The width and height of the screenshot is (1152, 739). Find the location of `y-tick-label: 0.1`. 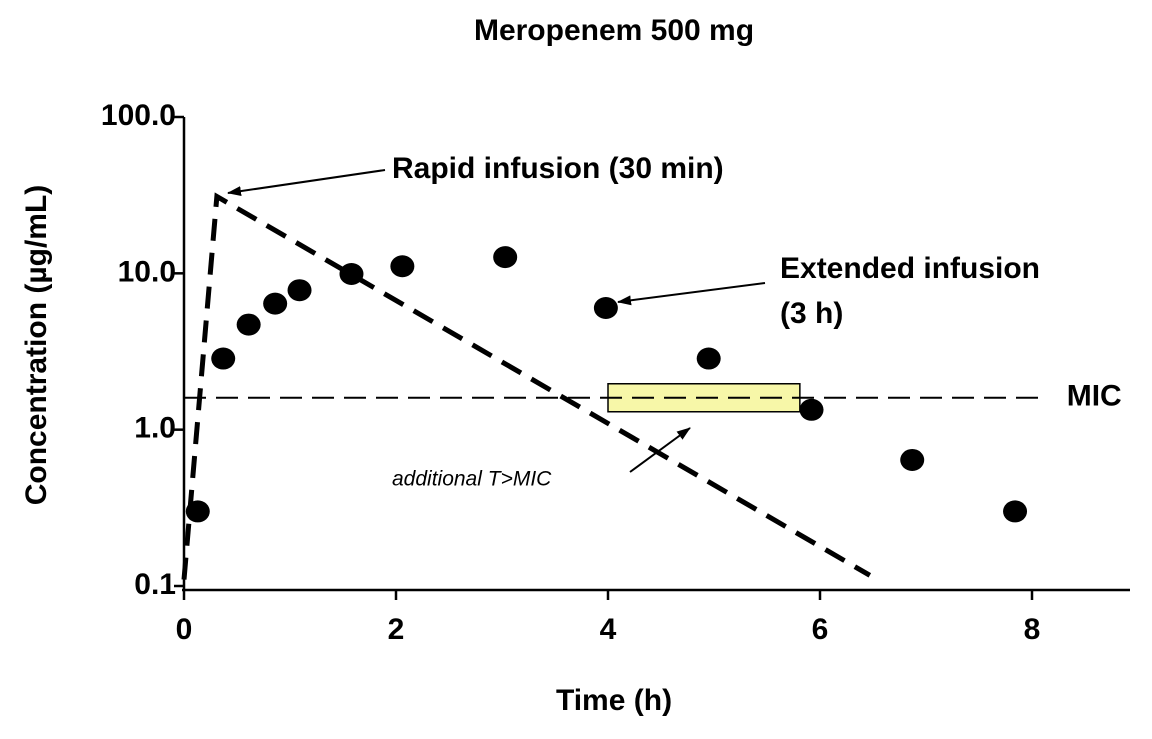

y-tick-label: 0.1 is located at coordinates (155, 584).